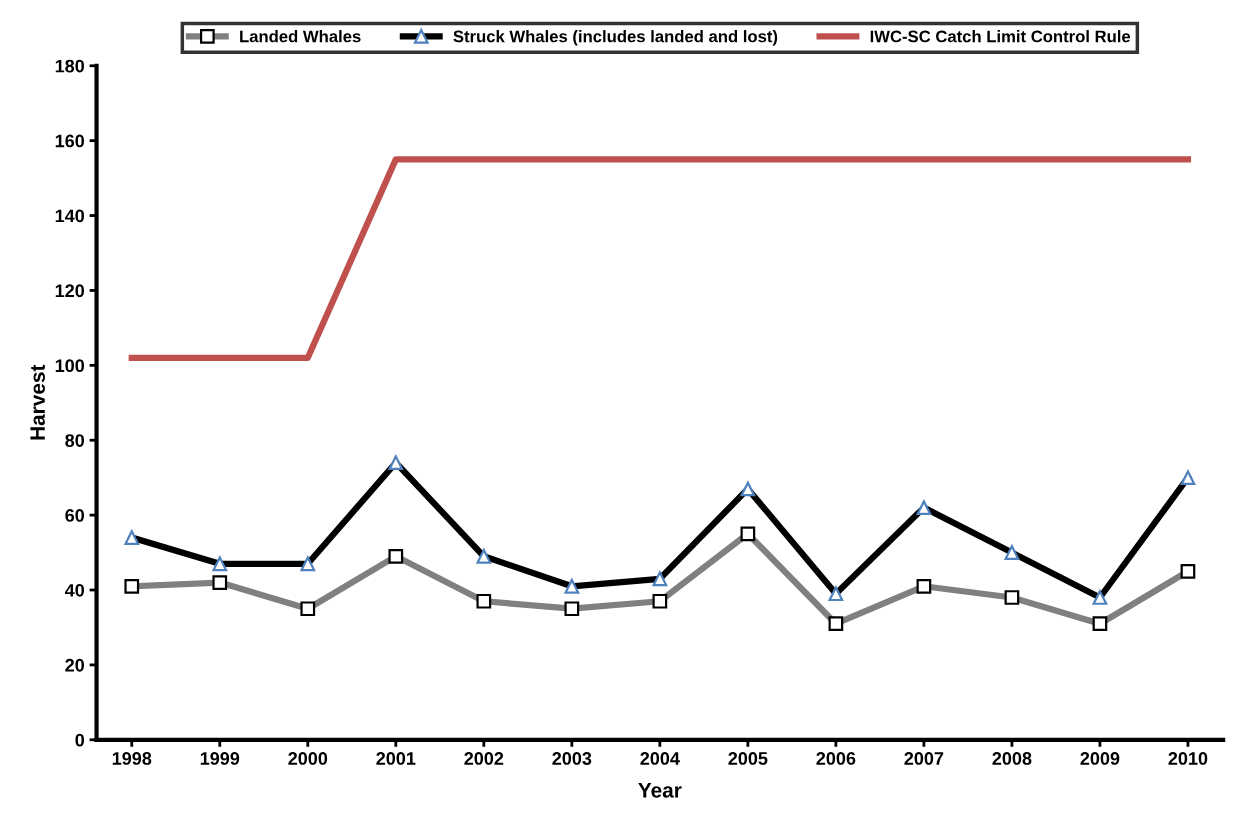  I want to click on y-tick-label: 160, so click(70, 141).